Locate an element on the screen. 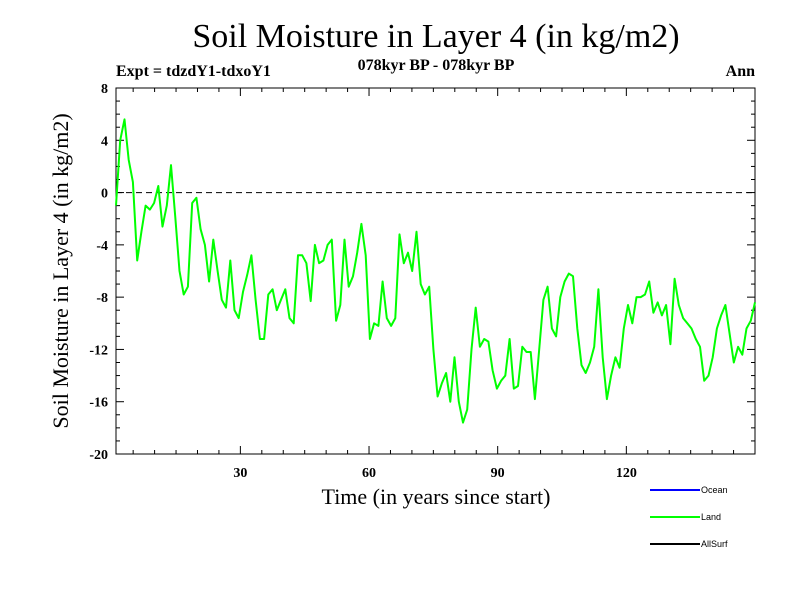 The image size is (800, 600). y-tick-label: 0 is located at coordinates (104, 194).